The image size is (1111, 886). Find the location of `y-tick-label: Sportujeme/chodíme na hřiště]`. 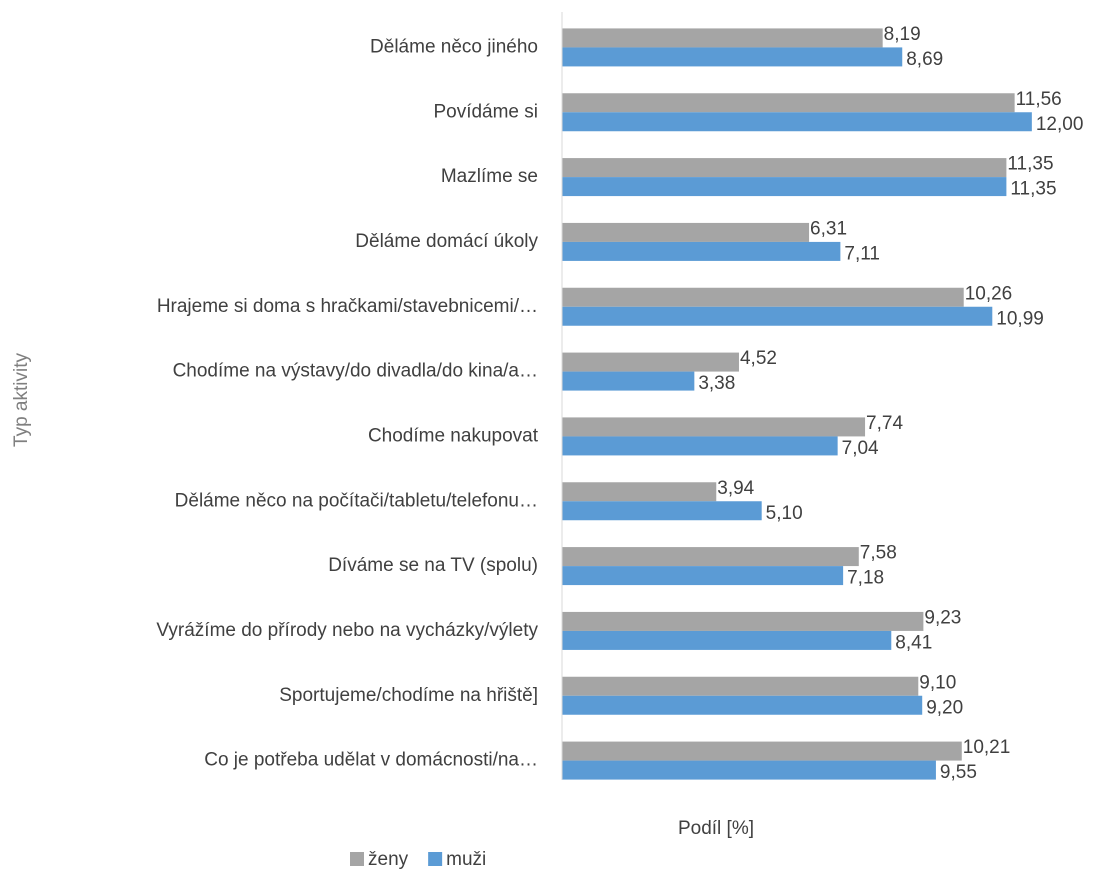

y-tick-label: Sportujeme/chodíme na hřiště] is located at coordinates (408, 695).